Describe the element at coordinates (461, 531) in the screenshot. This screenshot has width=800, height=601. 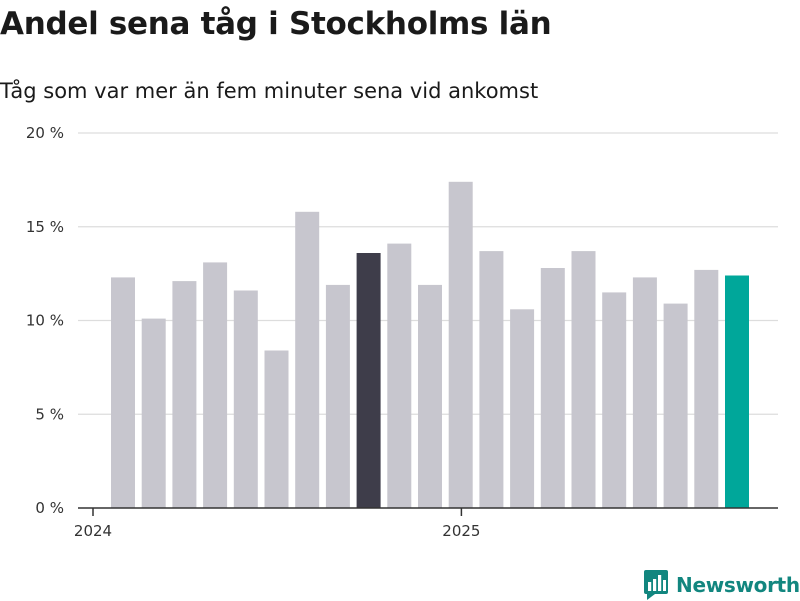
I see `x-tick-label: 2025` at that location.